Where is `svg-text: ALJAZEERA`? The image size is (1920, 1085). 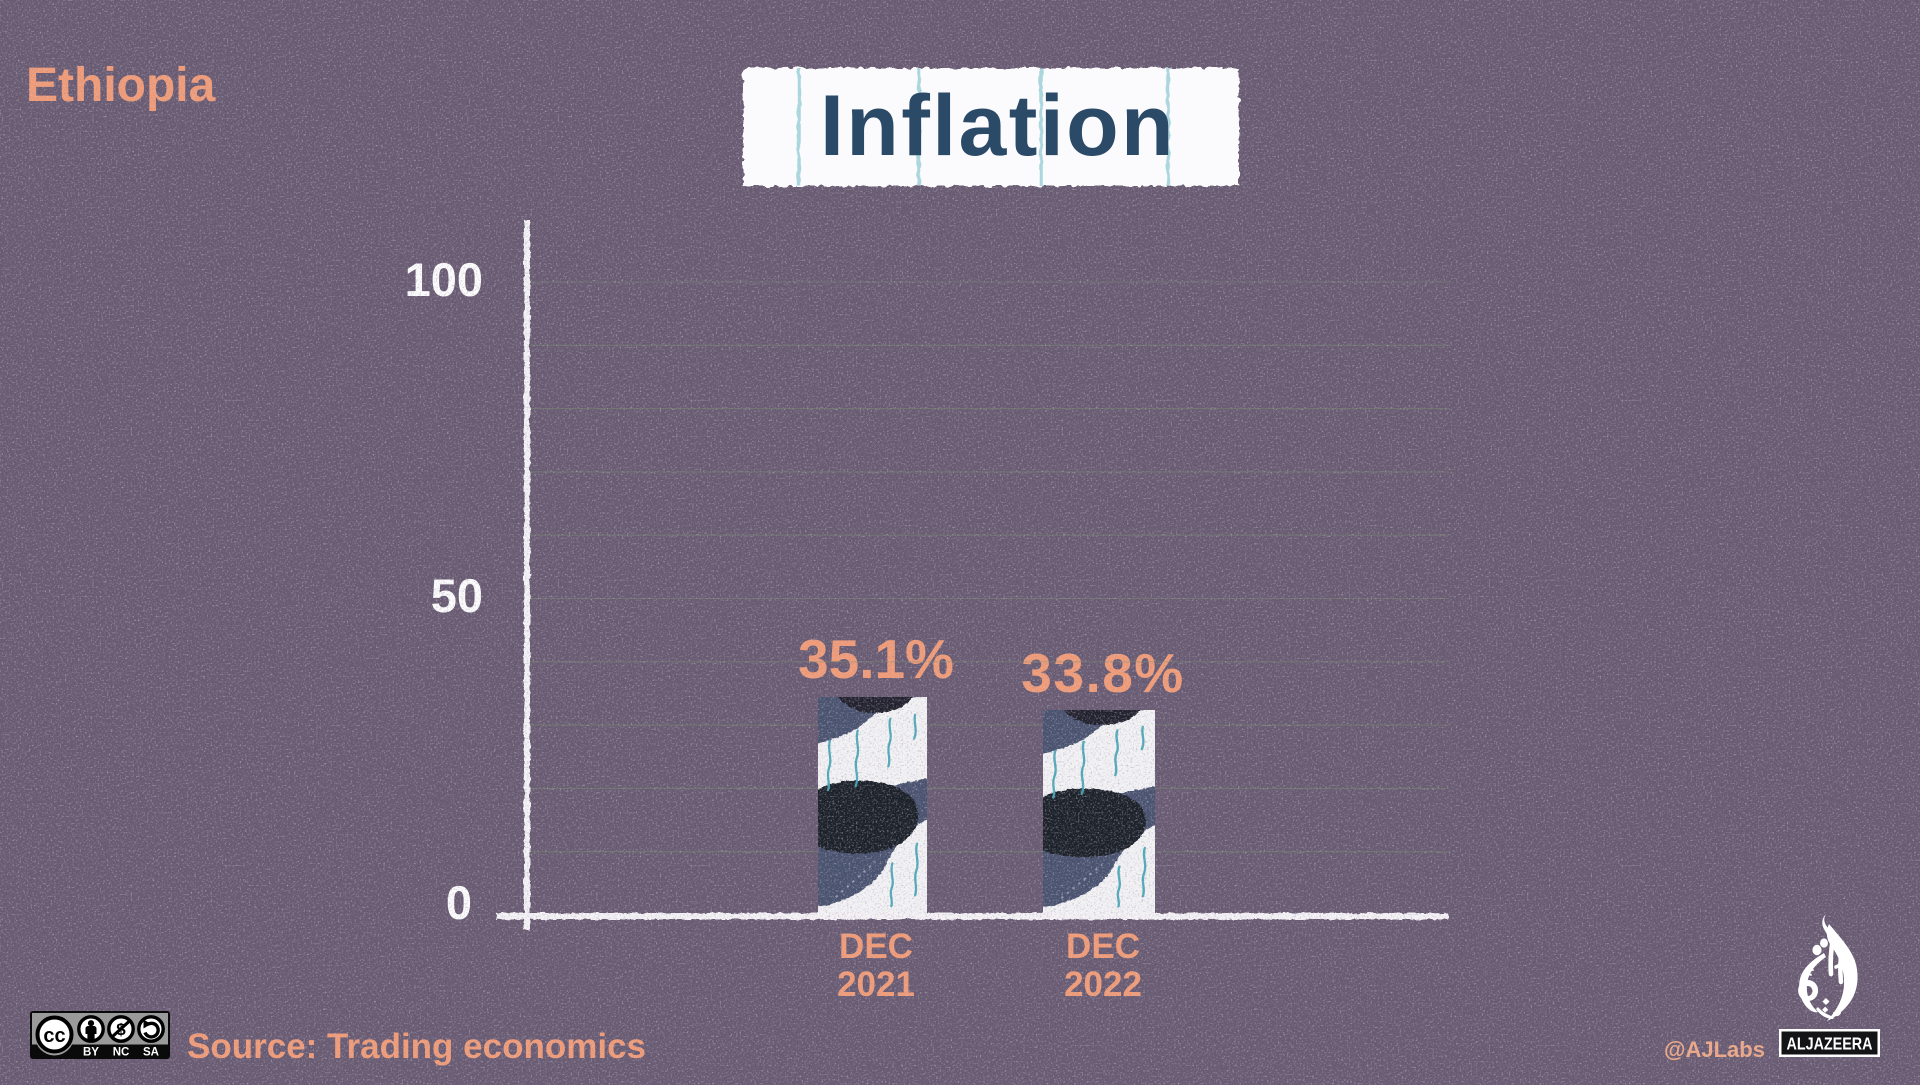
svg-text: ALJAZEERA is located at coordinates (1830, 1044).